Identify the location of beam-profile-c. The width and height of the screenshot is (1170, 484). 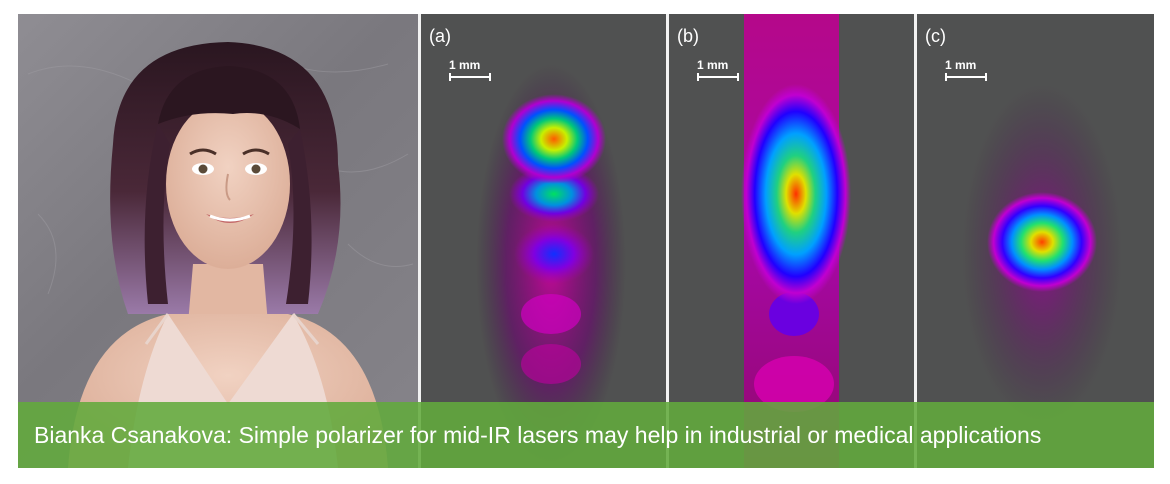
(1042, 254).